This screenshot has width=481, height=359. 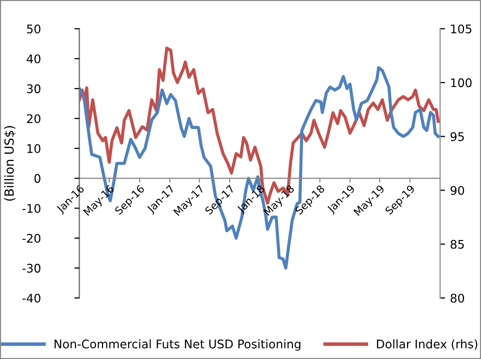 I want to click on y-tick-label: 40, so click(x=33, y=59).